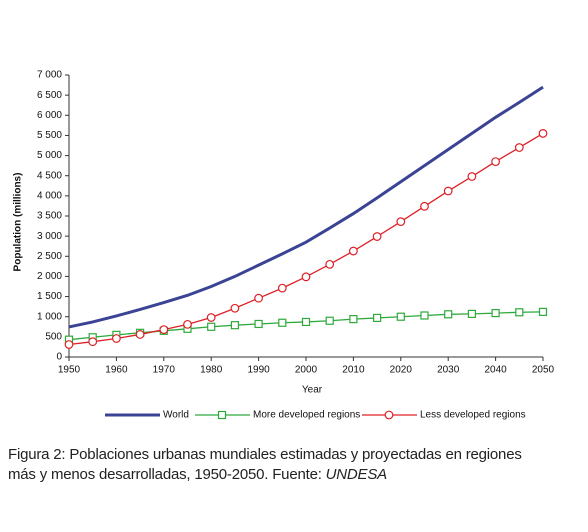 This screenshot has height=532, width=588. What do you see at coordinates (49, 316) in the screenshot?
I see `y-tick-label: 1 000` at bounding box center [49, 316].